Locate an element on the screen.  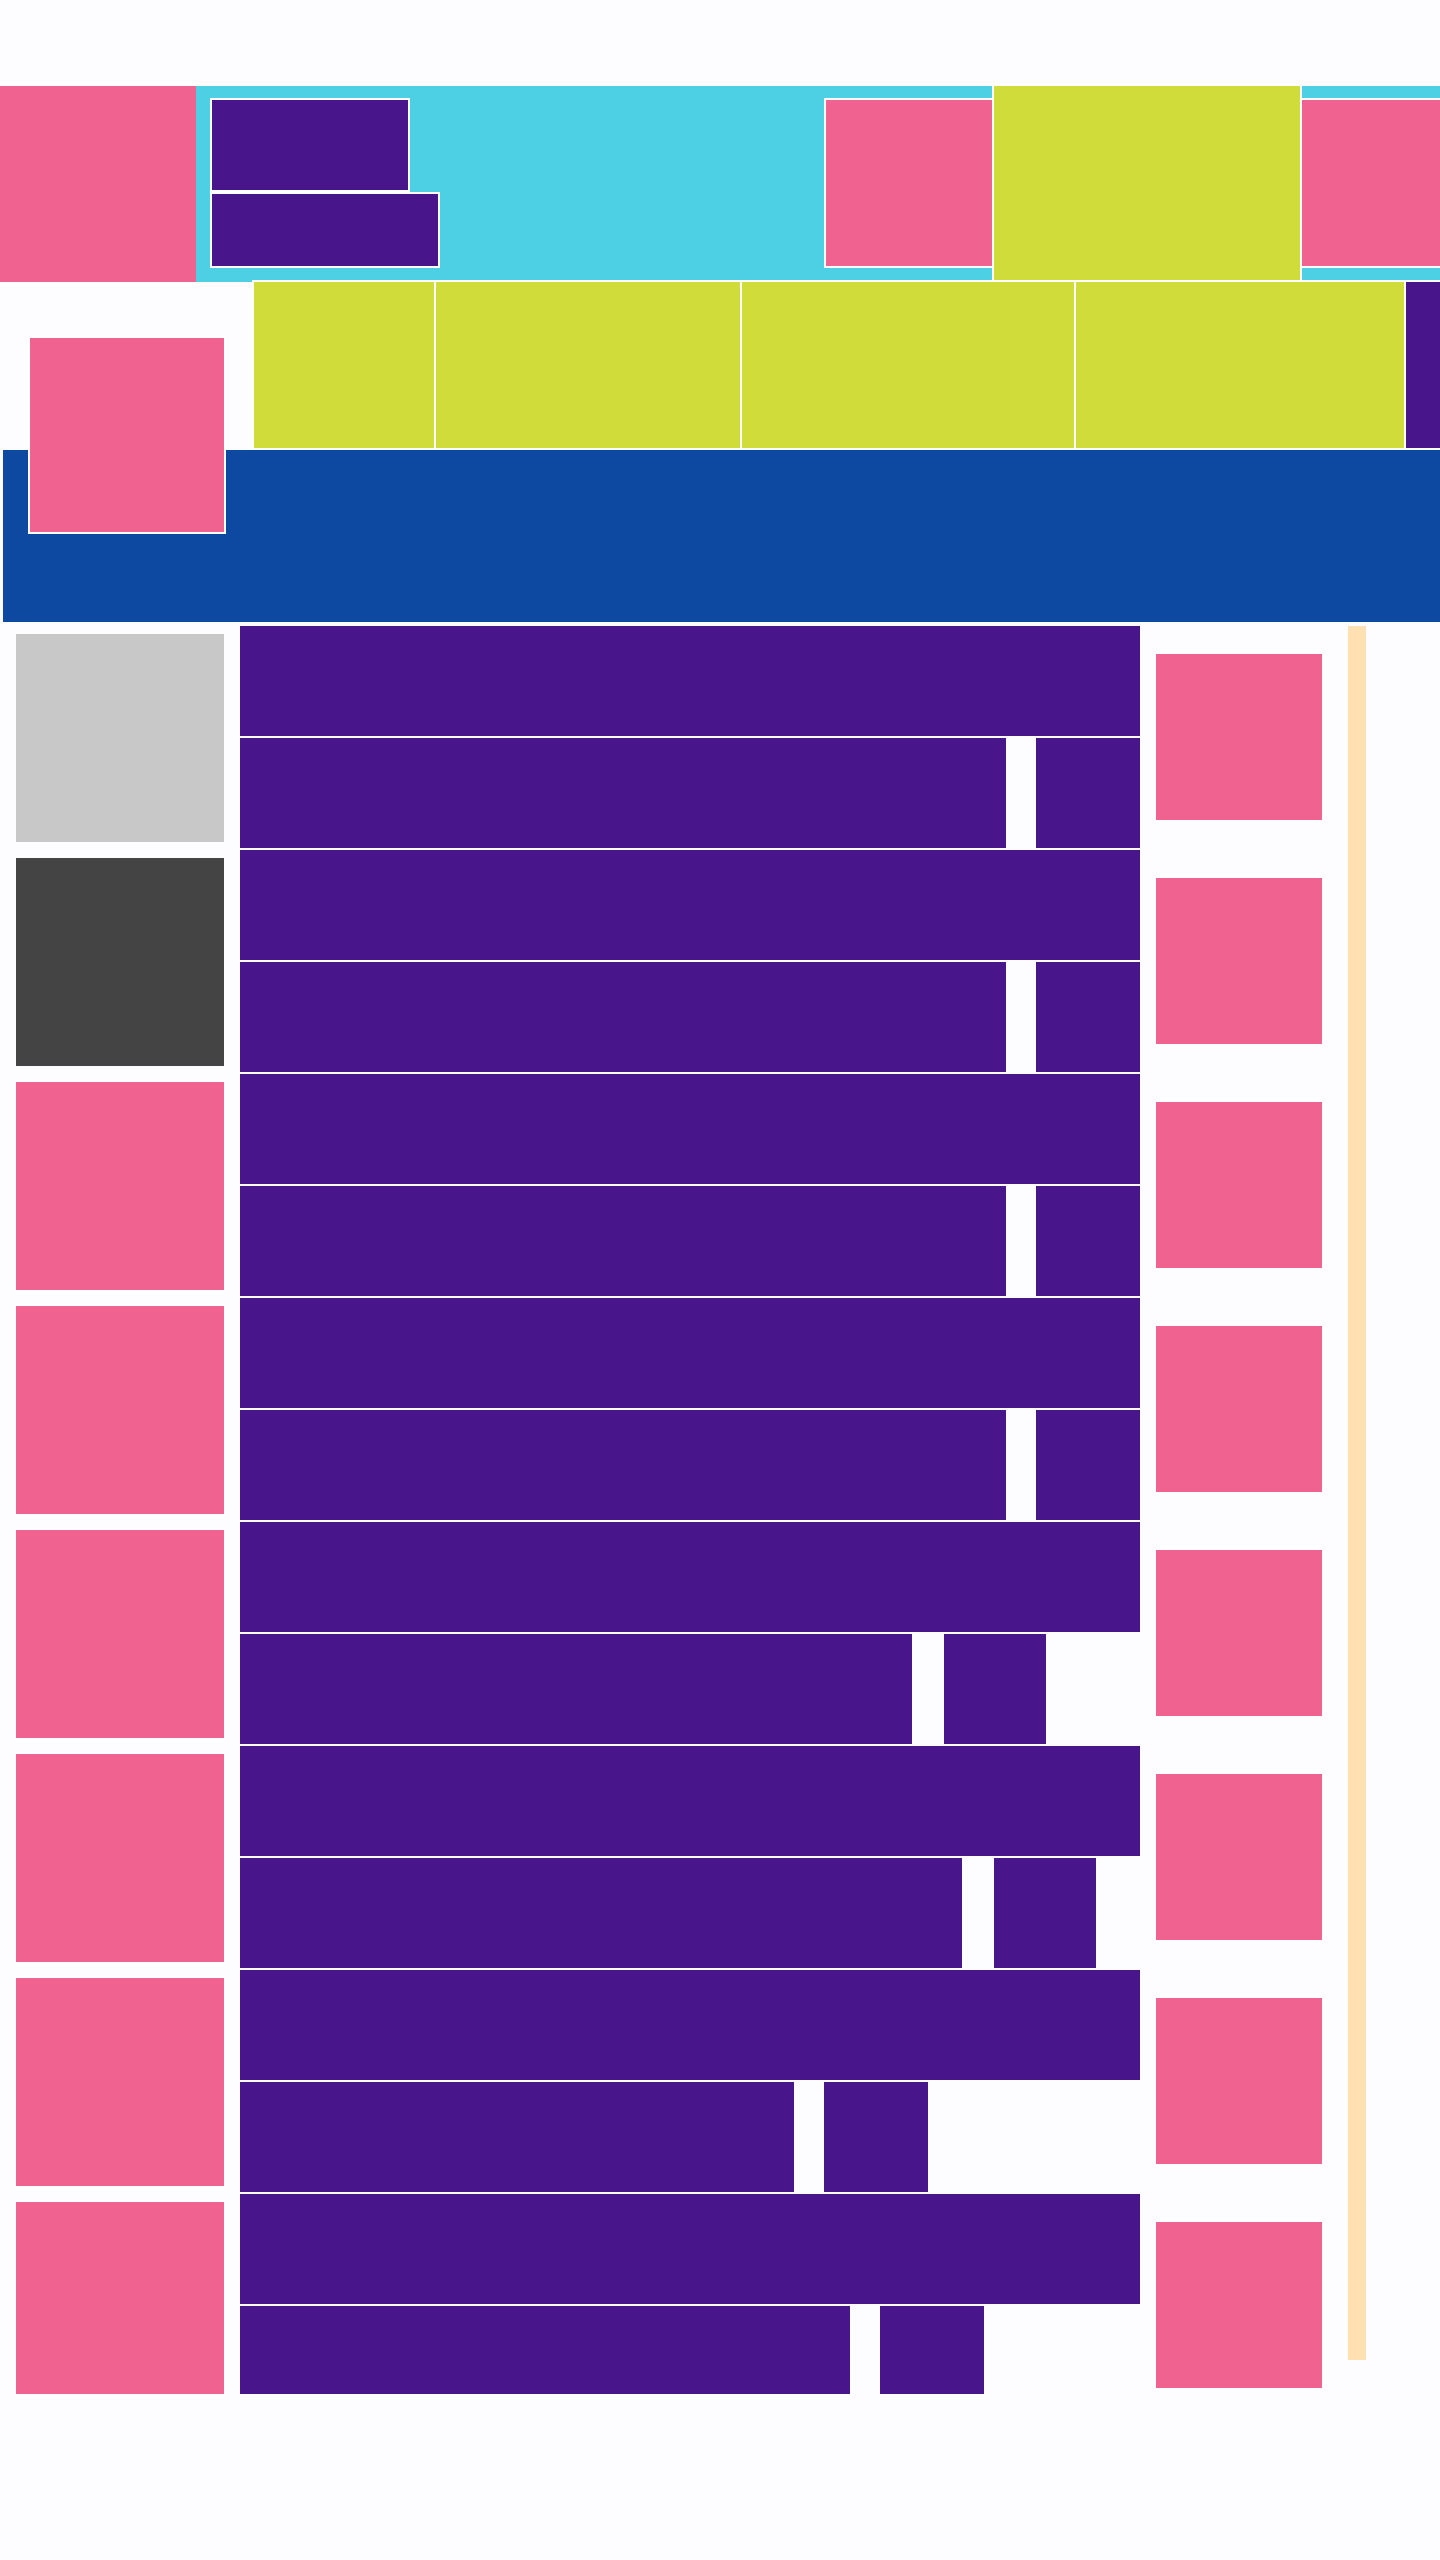
header-subtitle-block is located at coordinates (325, 230).